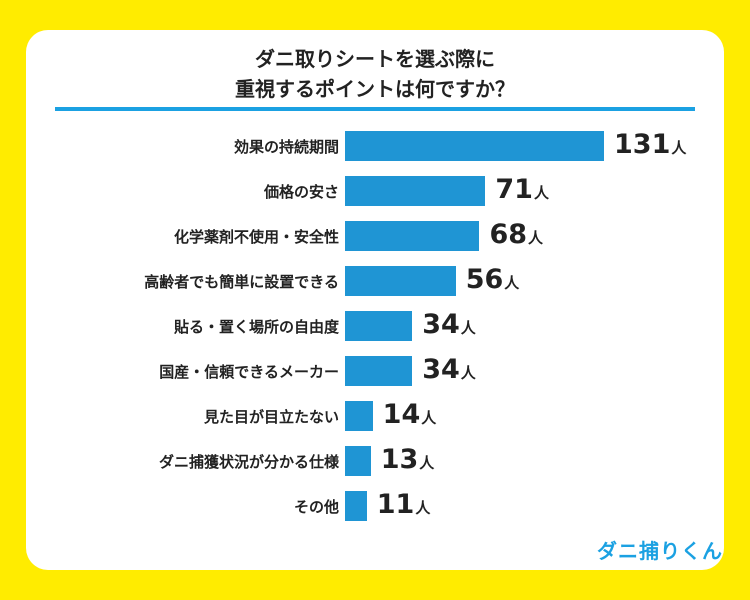 This screenshot has height=600, width=750. What do you see at coordinates (484, 279) in the screenshot?
I see `data-value: 56` at bounding box center [484, 279].